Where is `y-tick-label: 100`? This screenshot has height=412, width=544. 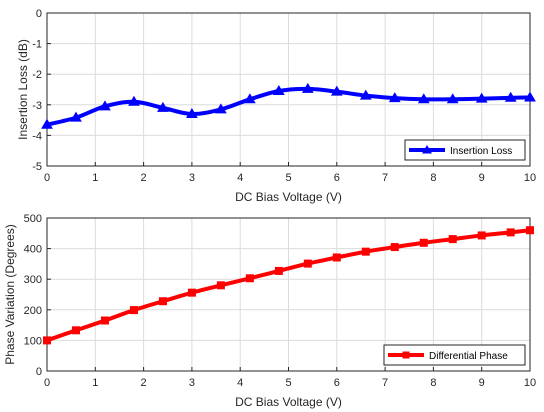 y-tick-label: 100 is located at coordinates (33, 341).